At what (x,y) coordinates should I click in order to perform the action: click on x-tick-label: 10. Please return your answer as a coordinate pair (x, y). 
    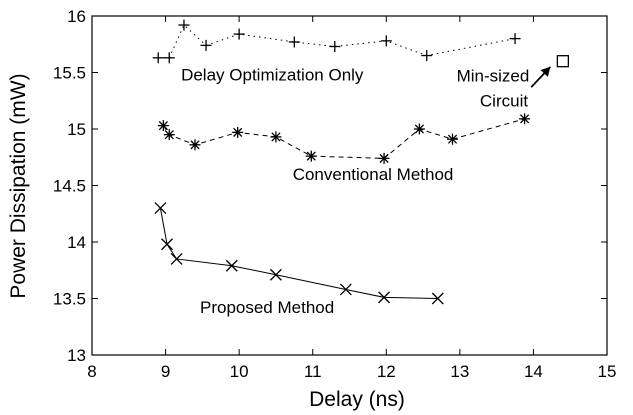
    Looking at the image, I should click on (239, 371).